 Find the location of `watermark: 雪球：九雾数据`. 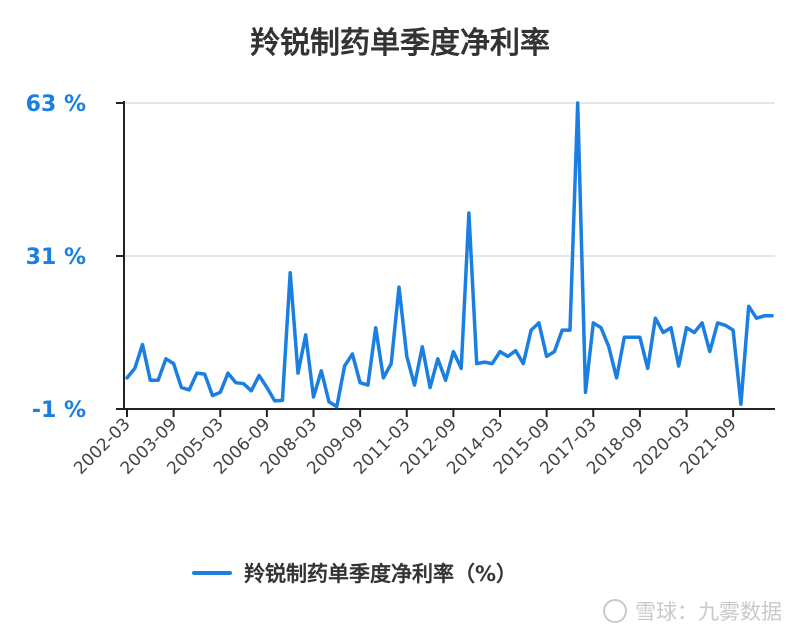

watermark: 雪球：九雾数据 is located at coordinates (692, 611).